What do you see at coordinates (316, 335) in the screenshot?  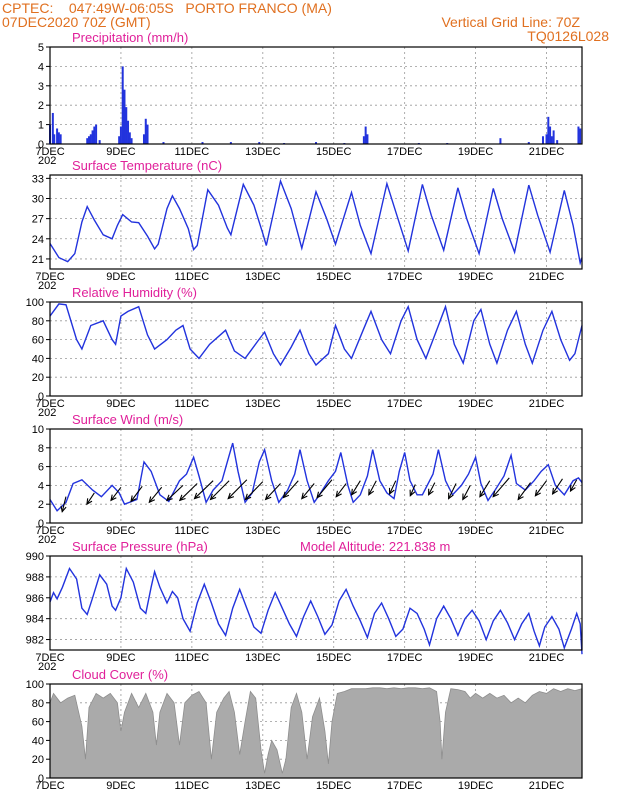 I see `series-line` at bounding box center [316, 335].